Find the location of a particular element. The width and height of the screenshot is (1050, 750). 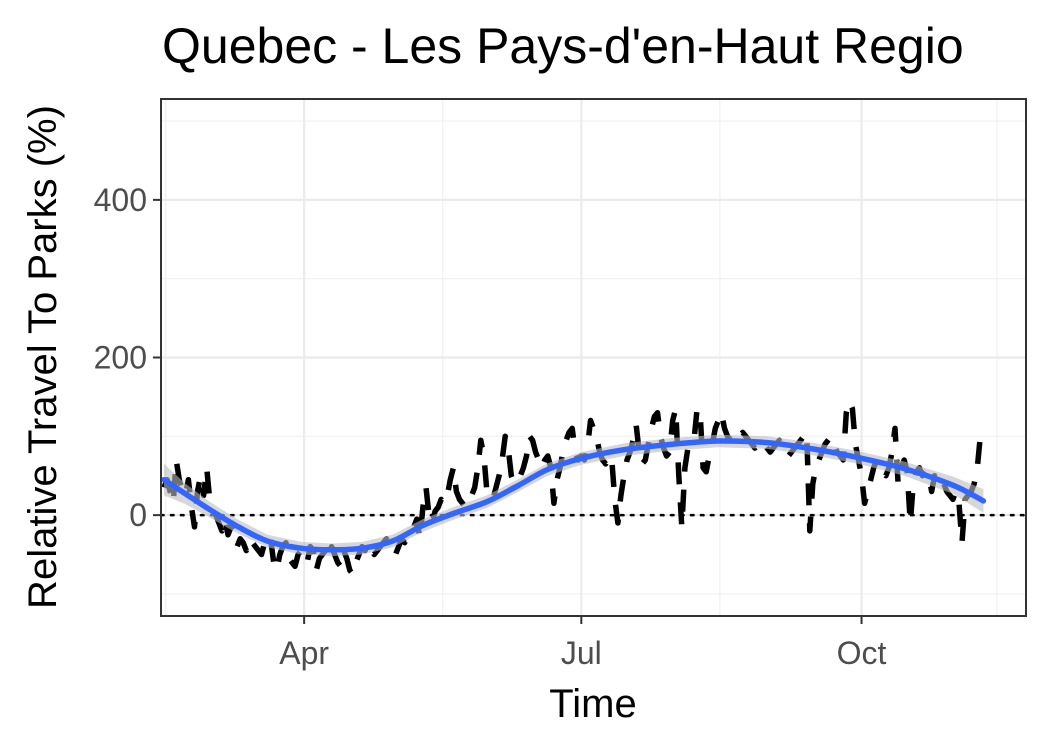

x-axis-ticks: Apr Jul Oct is located at coordinates (583, 643).